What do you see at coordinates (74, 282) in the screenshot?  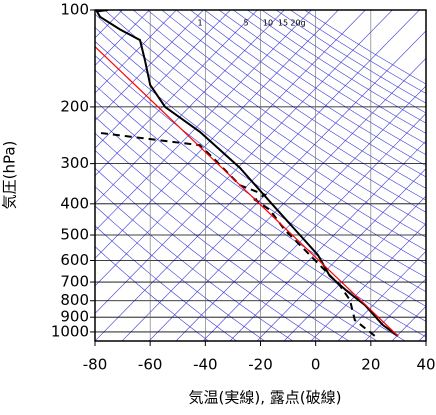 I see `y-tick-label: 700` at bounding box center [74, 282].